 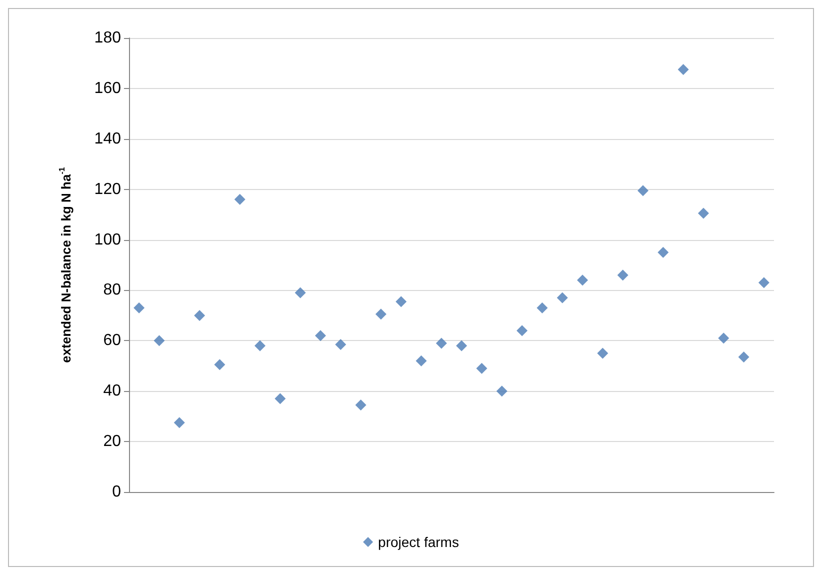 I want to click on y-tick-label: 120, so click(x=108, y=189).